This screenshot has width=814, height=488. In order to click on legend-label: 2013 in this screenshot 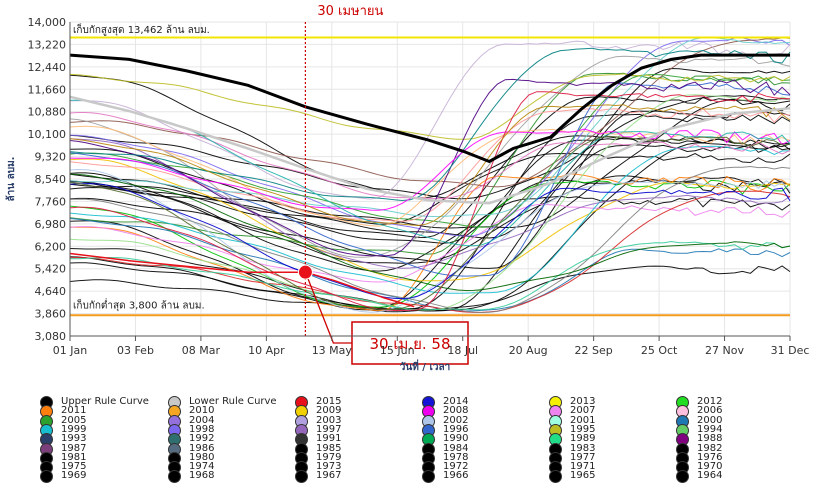, I will do `click(583, 401)`.